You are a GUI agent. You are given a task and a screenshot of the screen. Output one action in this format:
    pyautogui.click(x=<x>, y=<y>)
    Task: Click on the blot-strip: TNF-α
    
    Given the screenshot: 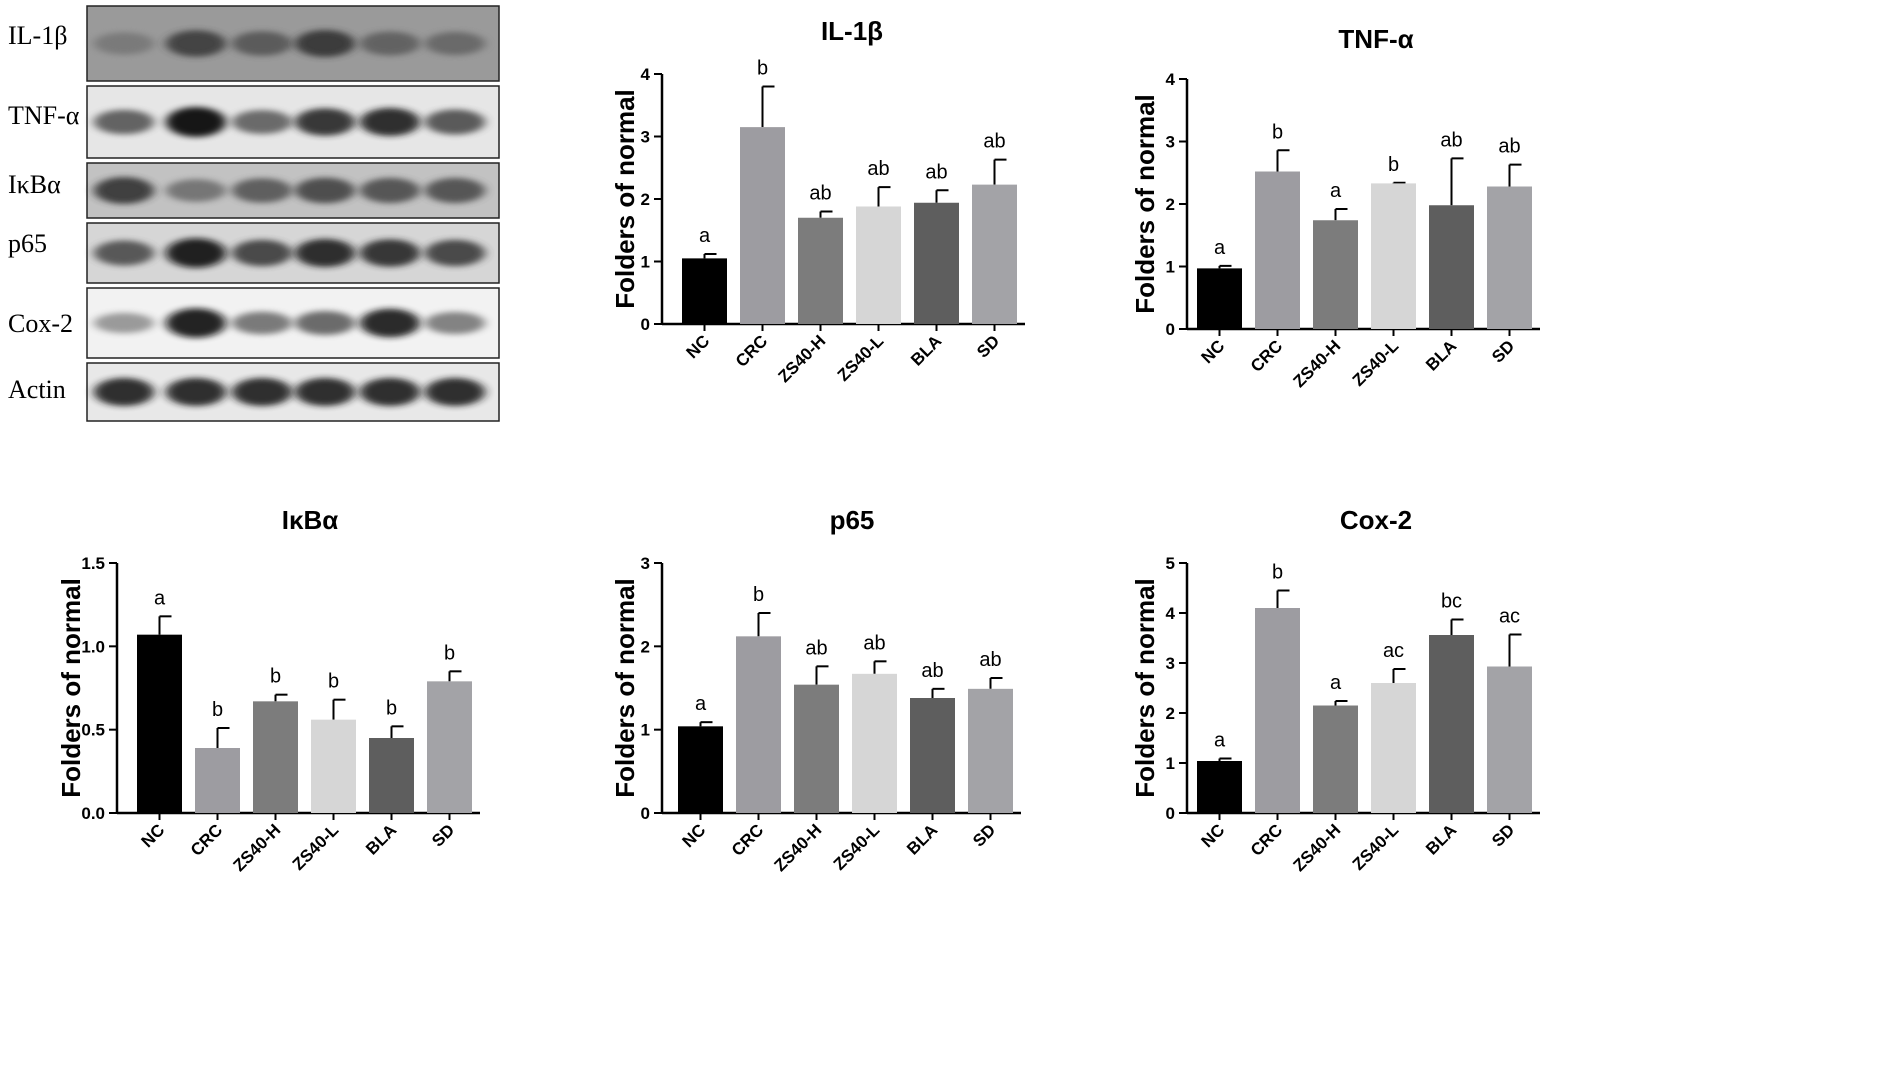 What is the action you would take?
    pyautogui.click(x=254, y=122)
    